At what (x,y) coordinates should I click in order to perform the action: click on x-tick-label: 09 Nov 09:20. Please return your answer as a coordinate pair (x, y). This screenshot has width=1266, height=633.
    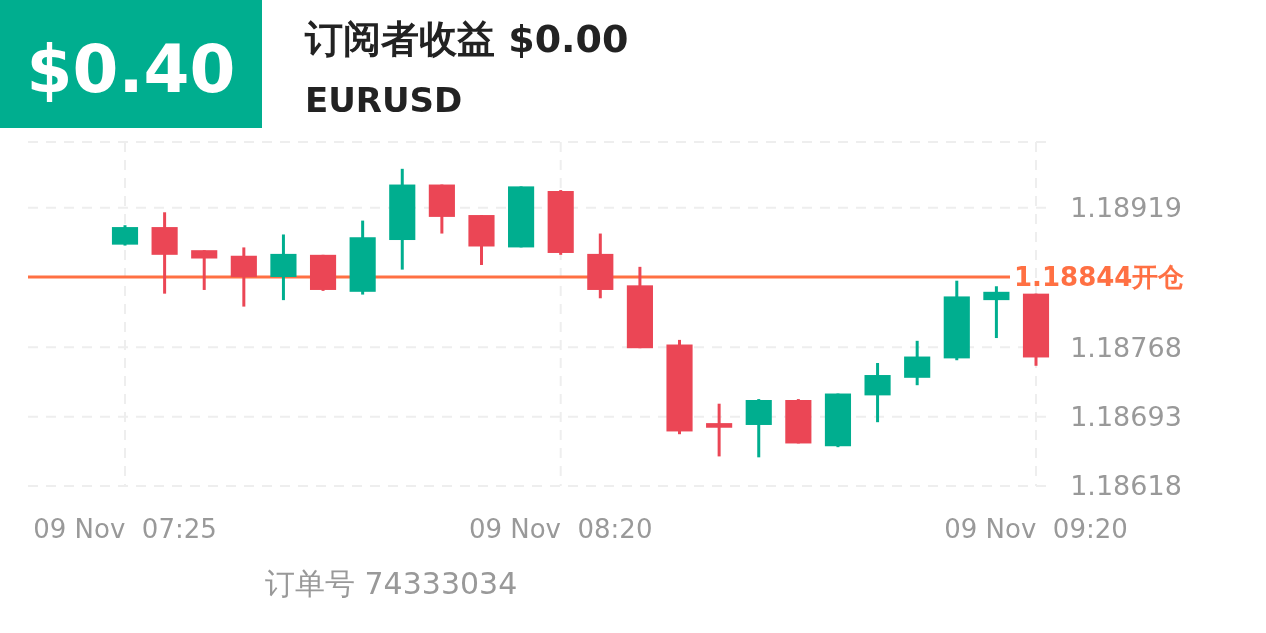
    Looking at the image, I should click on (1036, 529).